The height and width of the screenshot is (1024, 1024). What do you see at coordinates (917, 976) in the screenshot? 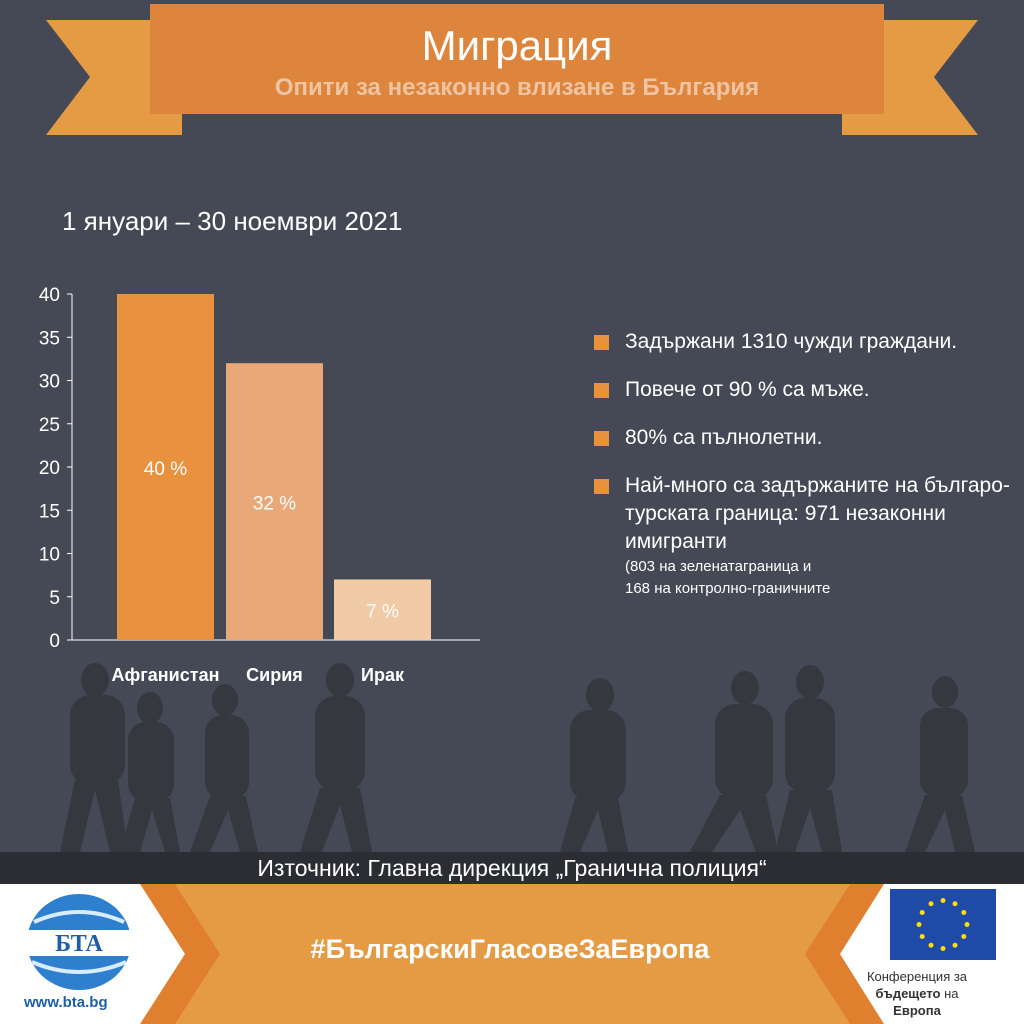
I see `eu-text-line: Конференция за` at bounding box center [917, 976].